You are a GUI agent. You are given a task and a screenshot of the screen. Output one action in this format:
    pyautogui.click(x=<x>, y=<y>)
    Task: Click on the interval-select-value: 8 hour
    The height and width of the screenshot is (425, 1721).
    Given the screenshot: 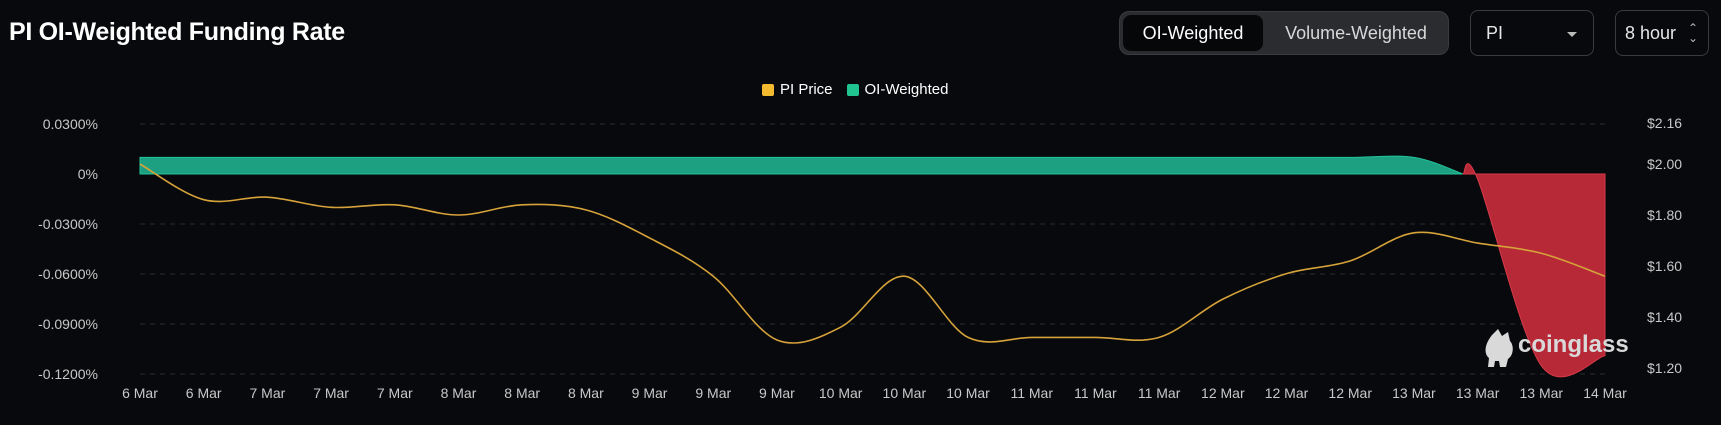 What is the action you would take?
    pyautogui.click(x=1651, y=33)
    